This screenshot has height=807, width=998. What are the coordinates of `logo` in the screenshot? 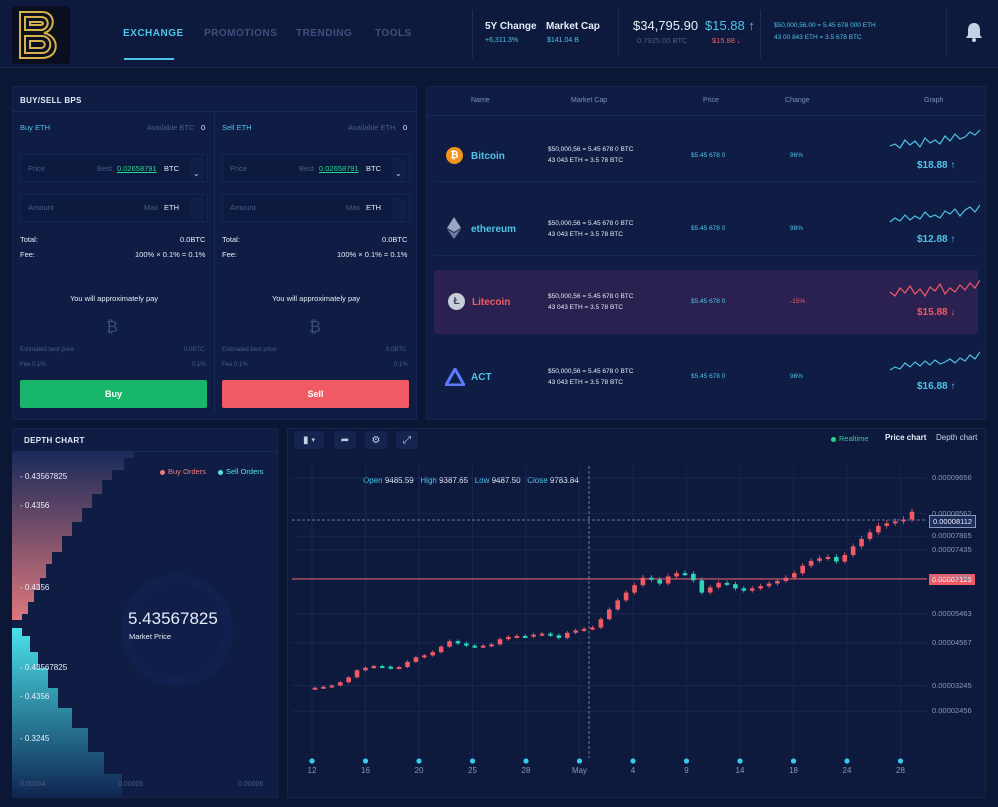 It's located at (41, 35).